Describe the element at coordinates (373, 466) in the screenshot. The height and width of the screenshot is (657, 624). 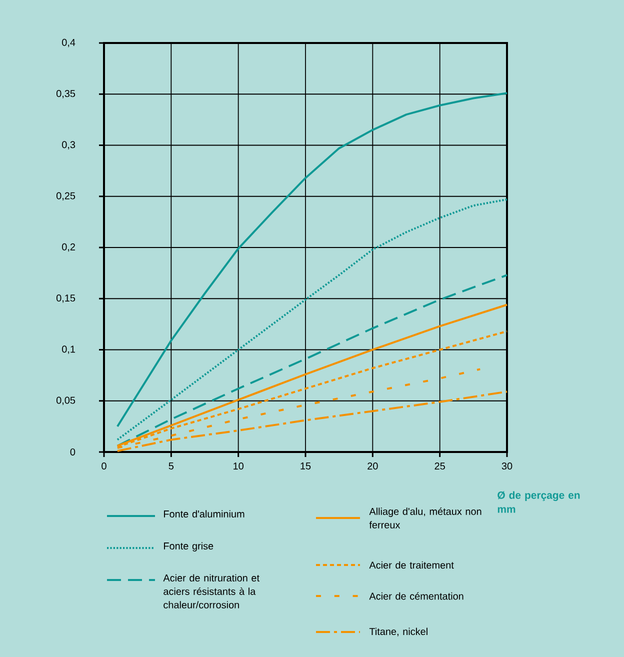
I see `x-tick-label: 20` at that location.